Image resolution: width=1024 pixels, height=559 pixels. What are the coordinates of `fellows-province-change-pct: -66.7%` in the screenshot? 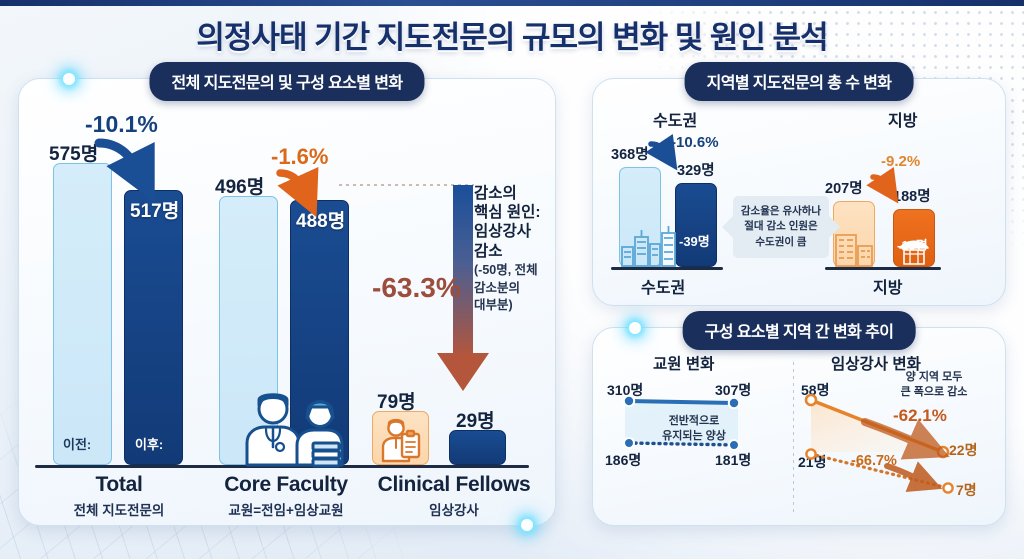 It's located at (874, 461).